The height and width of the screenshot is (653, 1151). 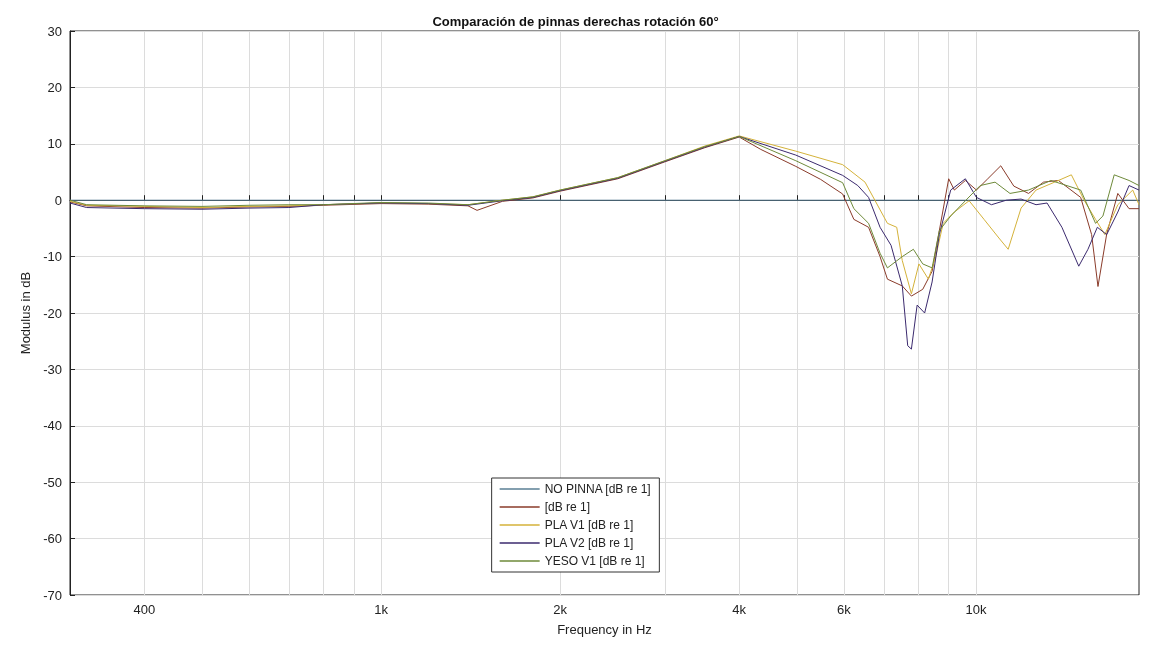 I want to click on x-tick-label: 10k, so click(x=976, y=609).